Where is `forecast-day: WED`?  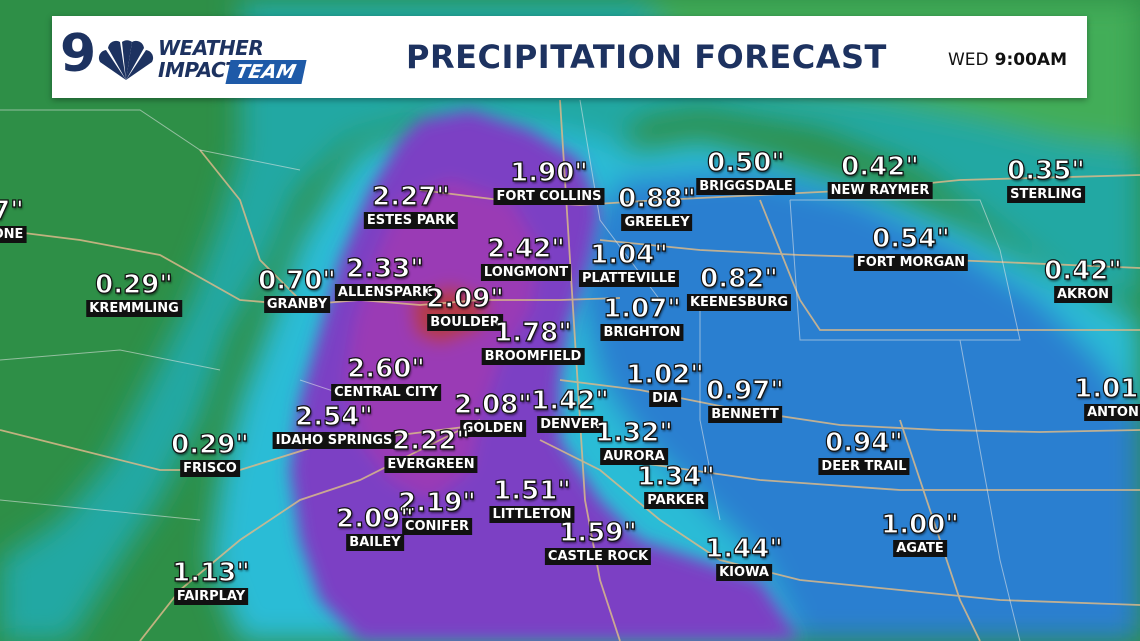 forecast-day: WED is located at coordinates (968, 60).